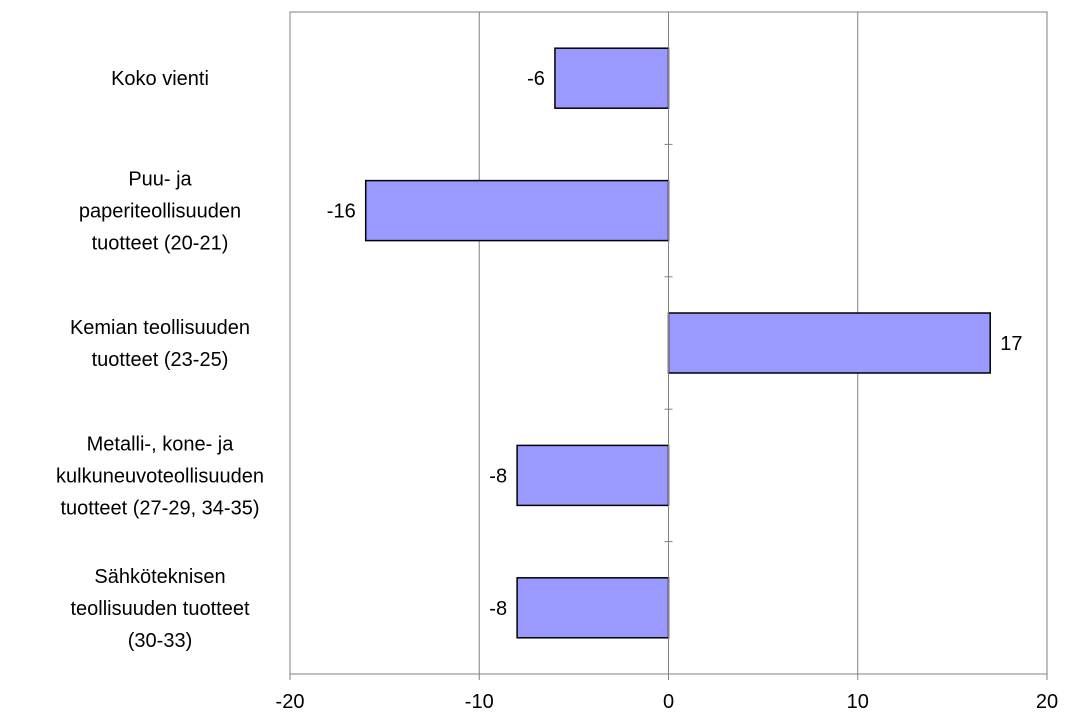  I want to click on category-label-3-line-0: Metalli-, kone- ja, so click(161, 444).